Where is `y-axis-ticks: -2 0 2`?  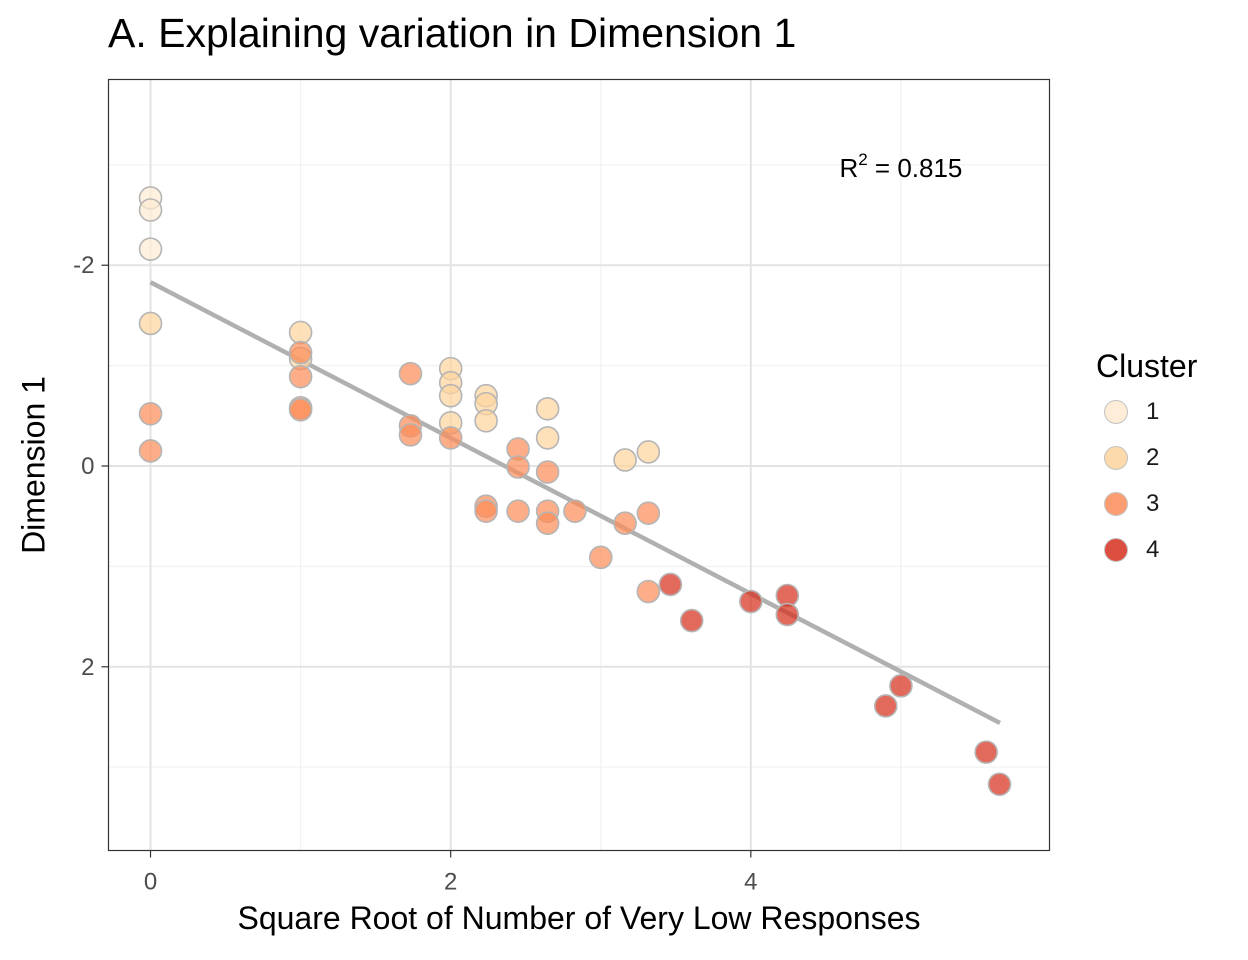 y-axis-ticks: -2 0 2 is located at coordinates (91, 466).